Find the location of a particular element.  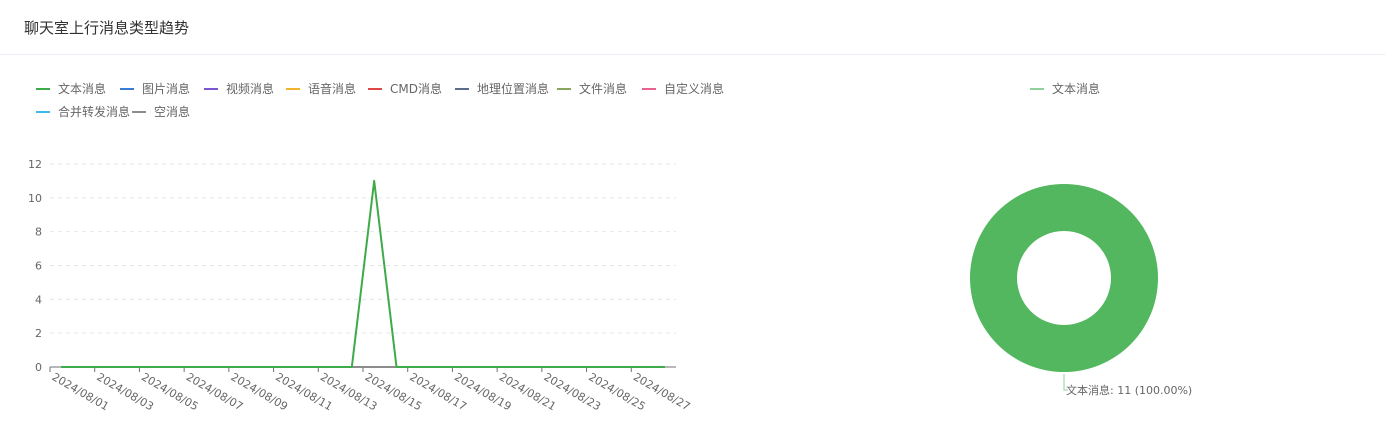

legend-item: 自定义消息 is located at coordinates (683, 88).